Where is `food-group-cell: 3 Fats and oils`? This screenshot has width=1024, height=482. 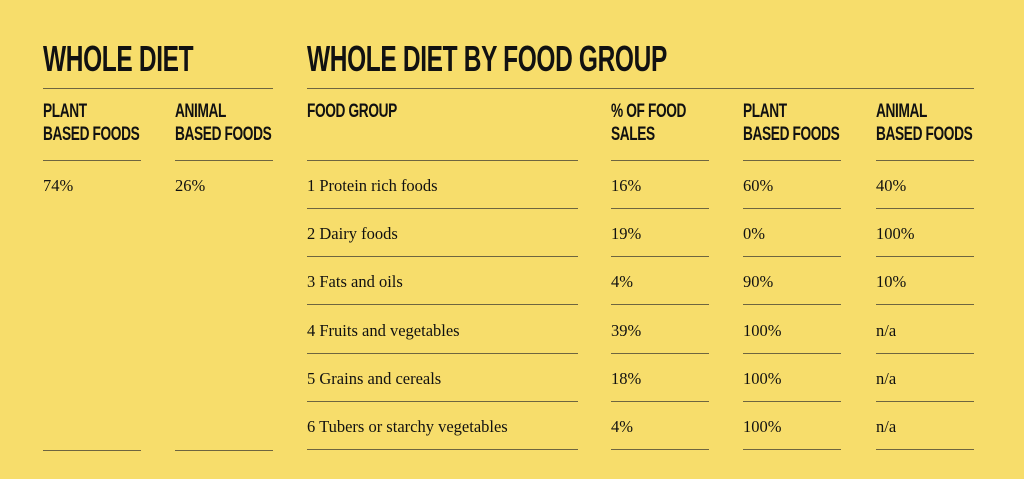
food-group-cell: 3 Fats and oils is located at coordinates (355, 282).